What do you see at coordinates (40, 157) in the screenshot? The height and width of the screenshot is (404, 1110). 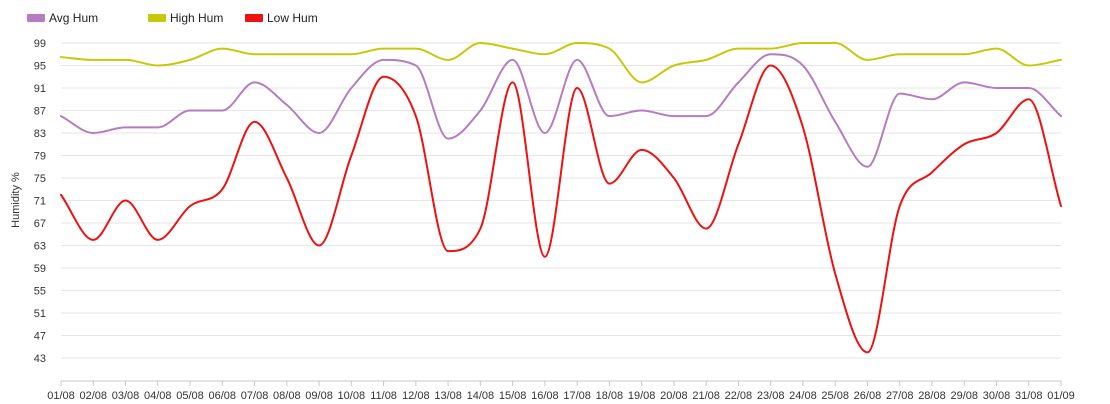 I see `y-tick-label: 79` at bounding box center [40, 157].